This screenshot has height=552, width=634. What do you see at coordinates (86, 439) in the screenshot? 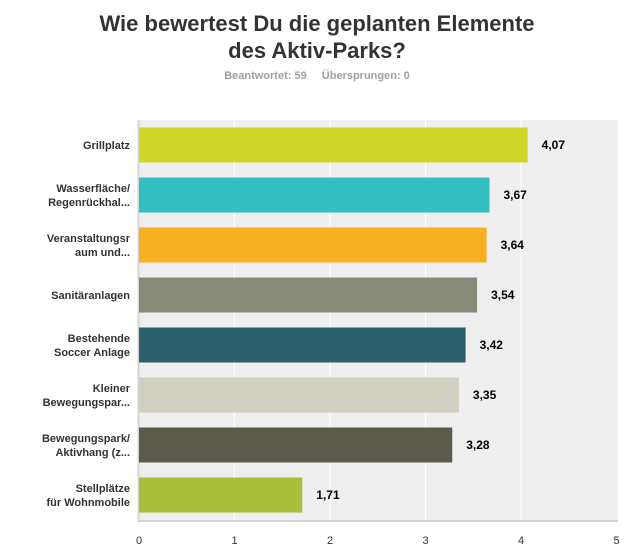
I see `category-label-line: Bewegungspark/` at bounding box center [86, 439].